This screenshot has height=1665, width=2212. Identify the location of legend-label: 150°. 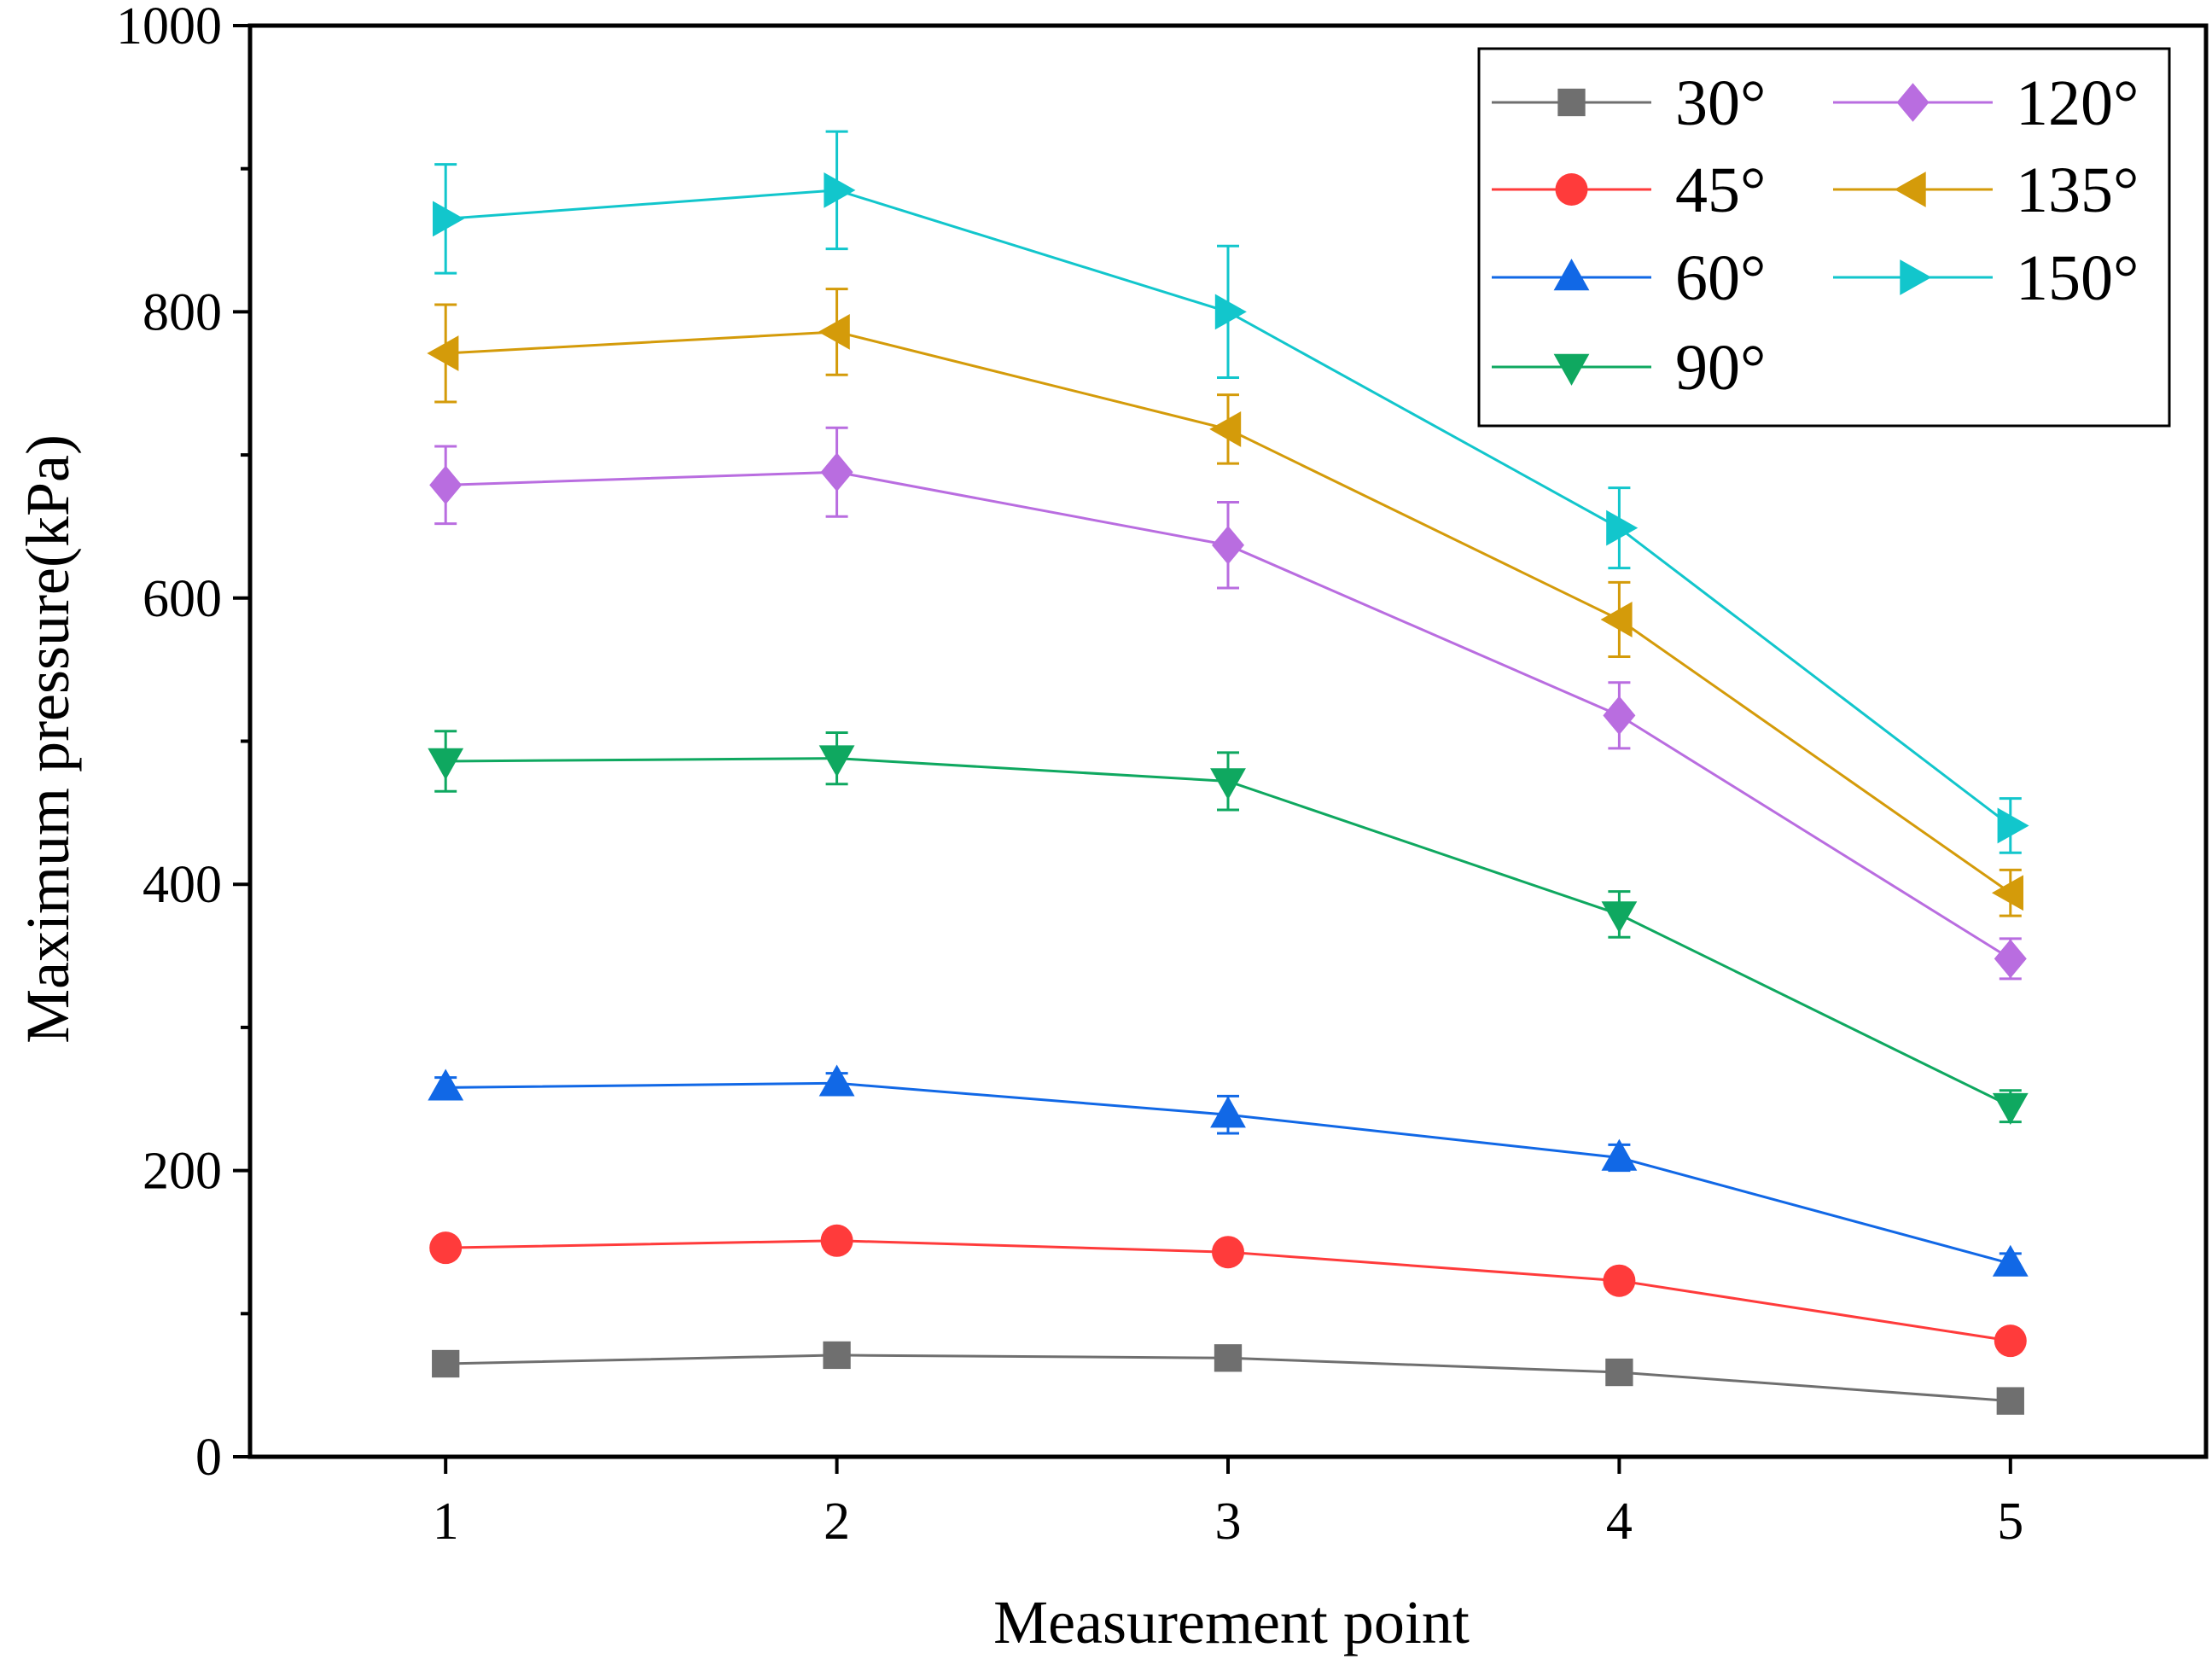
(2077, 278).